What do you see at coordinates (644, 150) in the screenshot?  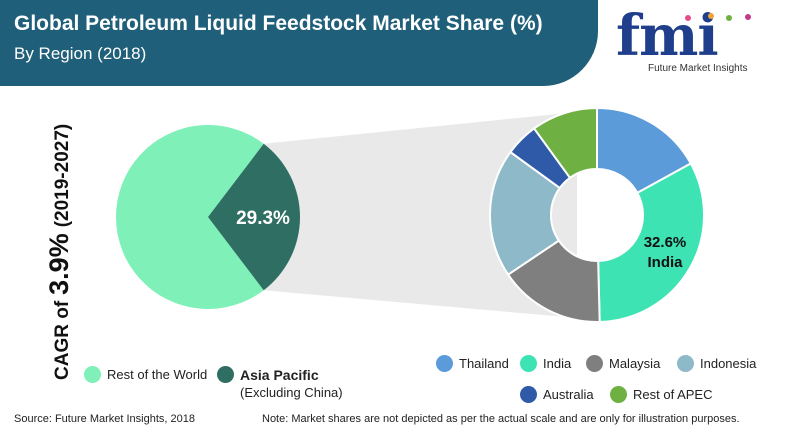 I see `donut-slice-thailand` at bounding box center [644, 150].